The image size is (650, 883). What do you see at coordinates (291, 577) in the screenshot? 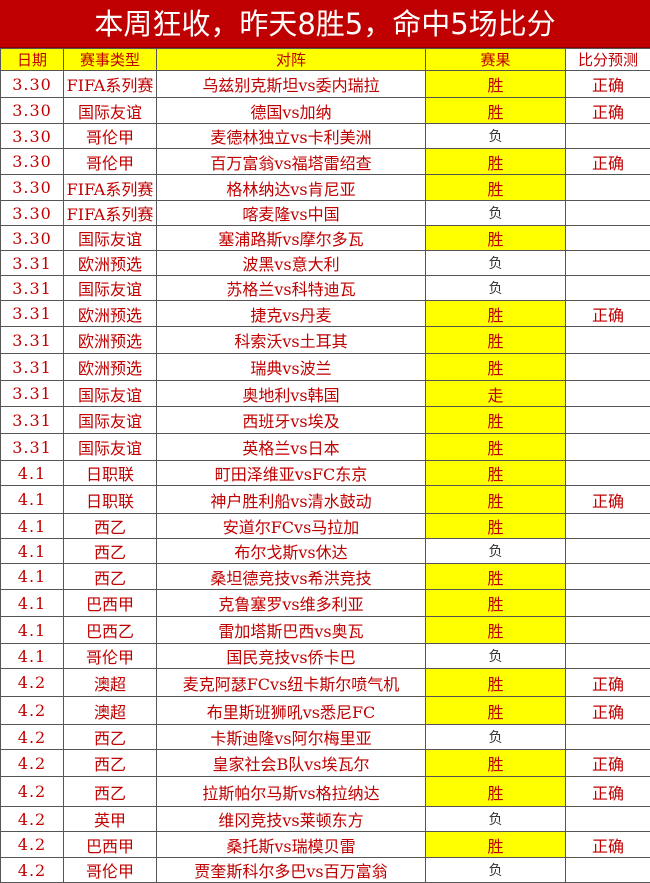
I see `cell-match: 桑坦德竞技vs希洪竞技` at bounding box center [291, 577].